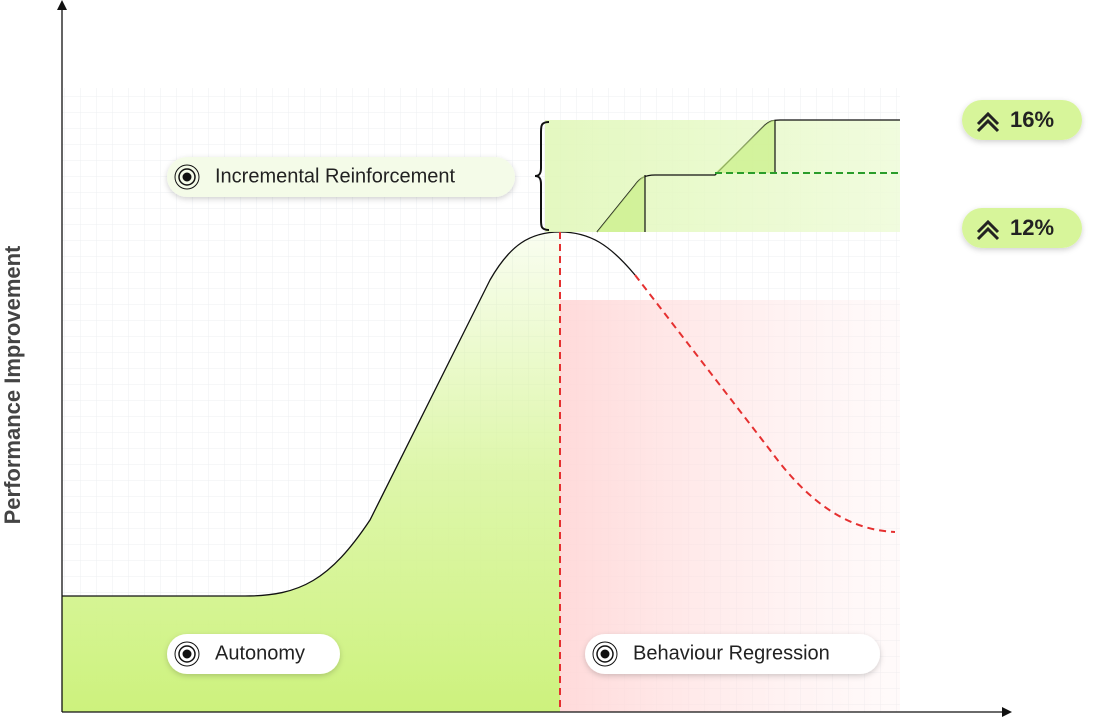 This screenshot has height=718, width=1100. What do you see at coordinates (335, 176) in the screenshot?
I see `label: Incremental Reinforcement` at bounding box center [335, 176].